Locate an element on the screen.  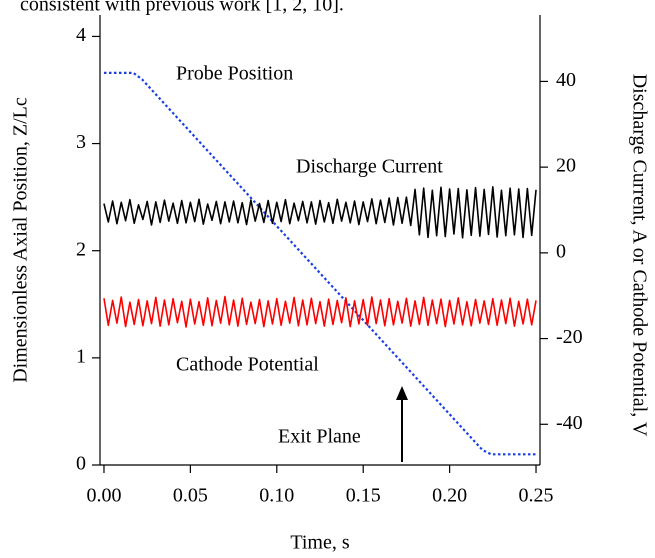
exit-plane-arrowhead is located at coordinates (402, 393).